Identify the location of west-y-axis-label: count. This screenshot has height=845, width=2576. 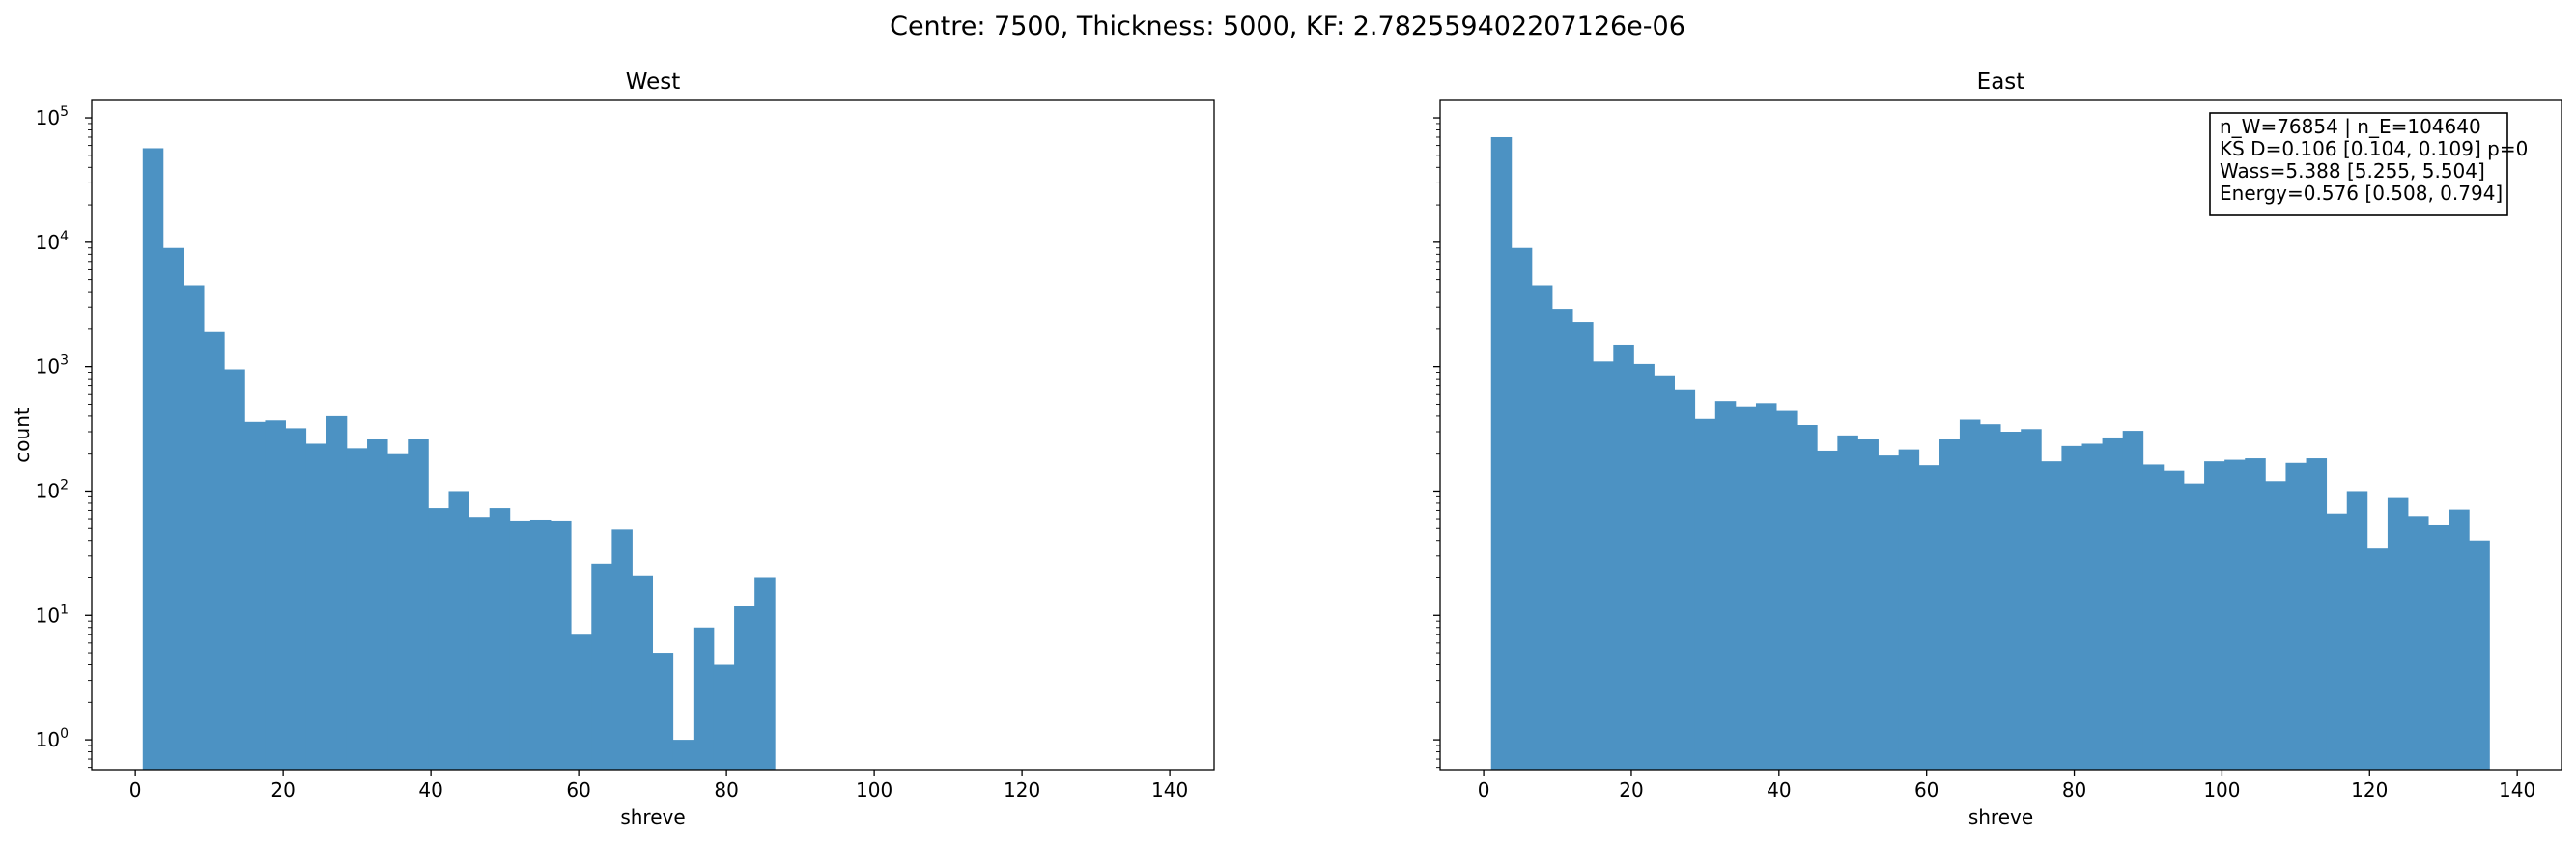
(22, 435).